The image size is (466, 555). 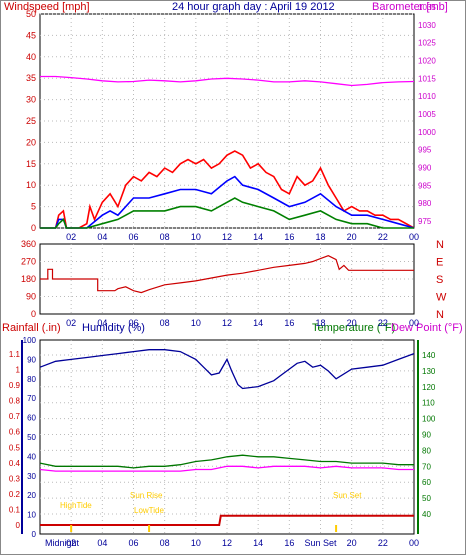 What do you see at coordinates (258, 543) in the screenshot?
I see `climate-x-tick-label: 14` at bounding box center [258, 543].